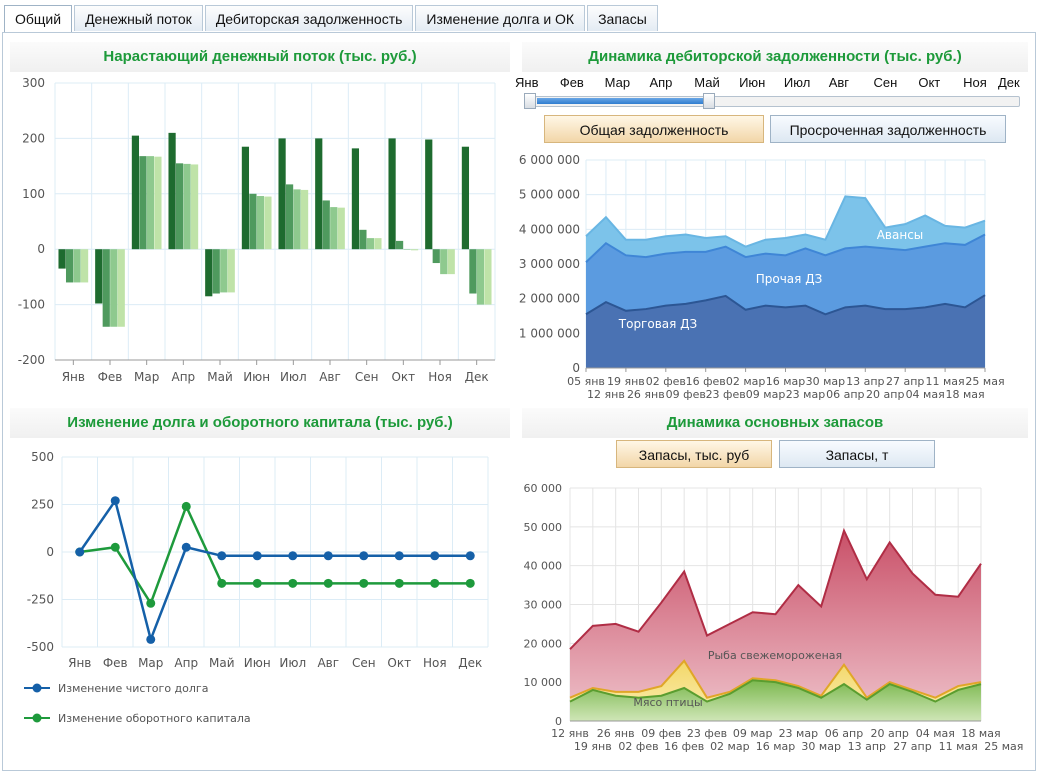  I want to click on total-debt-button: Общая задолженность, so click(654, 129).